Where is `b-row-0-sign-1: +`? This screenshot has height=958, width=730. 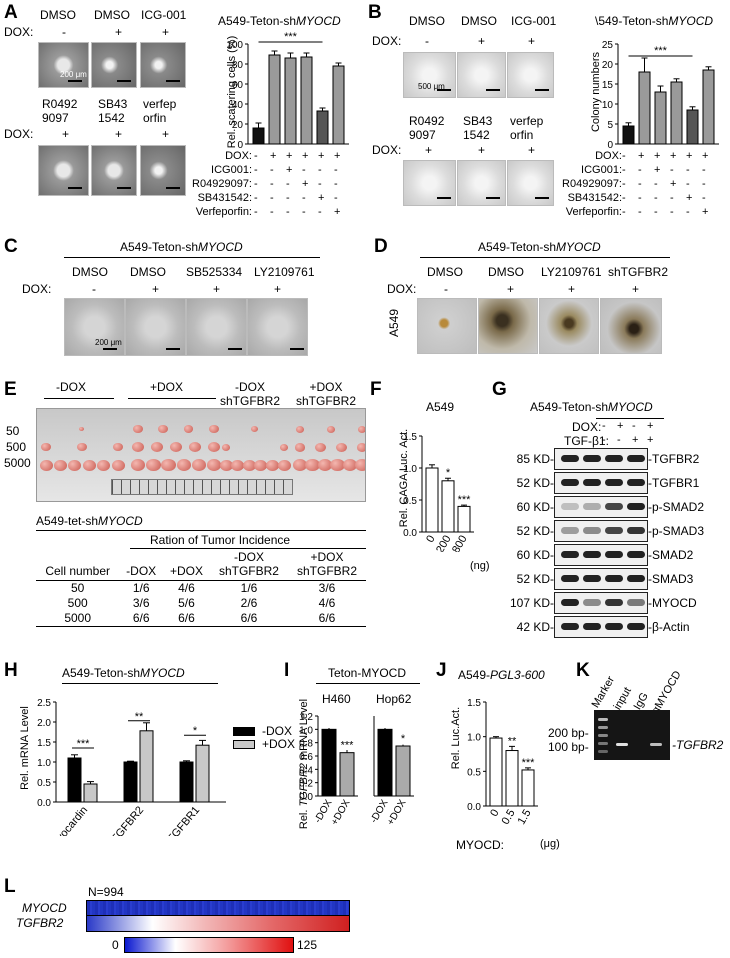 b-row-0-sign-1: + is located at coordinates (641, 156).